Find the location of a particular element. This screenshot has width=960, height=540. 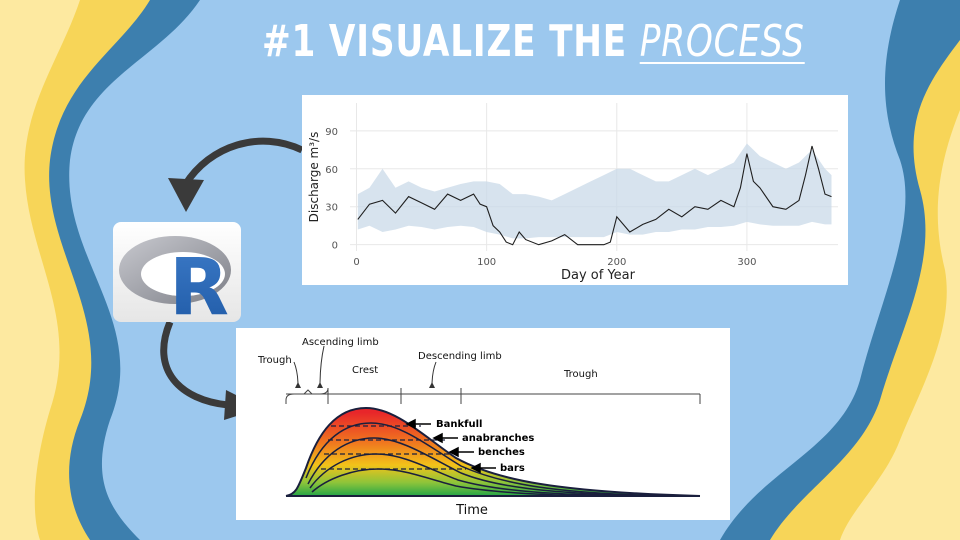

chart-x-tick-label: 0 is located at coordinates (356, 262).